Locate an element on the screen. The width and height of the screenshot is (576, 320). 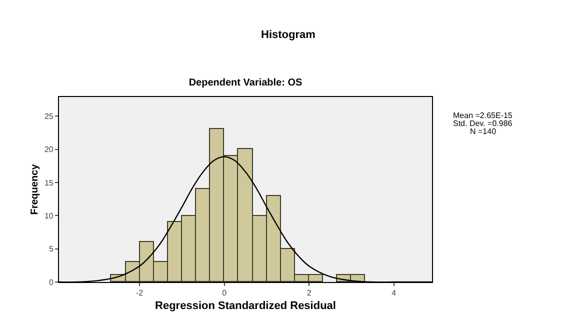
y-axis-title: Frequency is located at coordinates (34, 189).